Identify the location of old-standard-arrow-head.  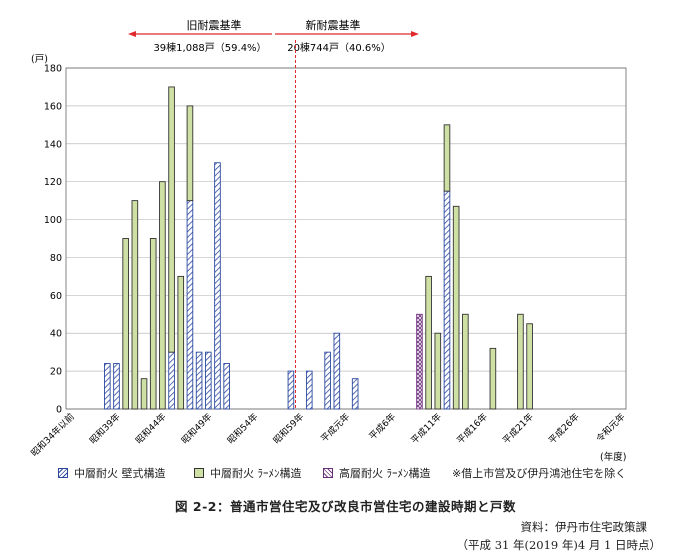
(132, 34).